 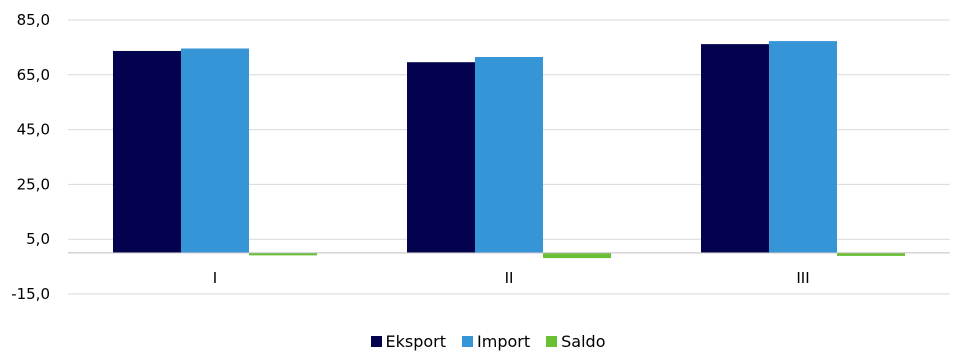 I want to click on legend-swatch-import, so click(x=468, y=341).